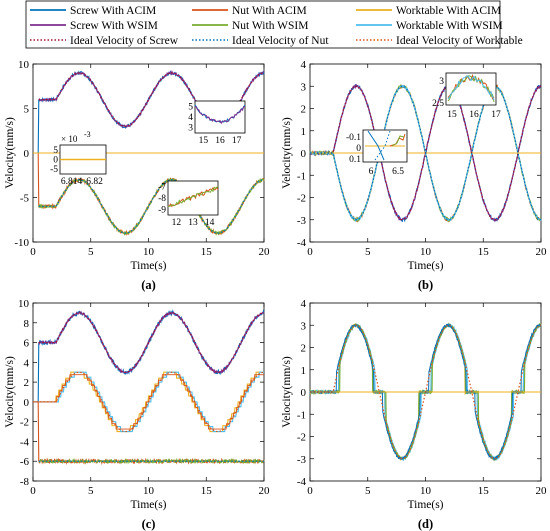  Describe the element at coordinates (426, 491) in the screenshot. I see `x-tick-label: 10` at that location.